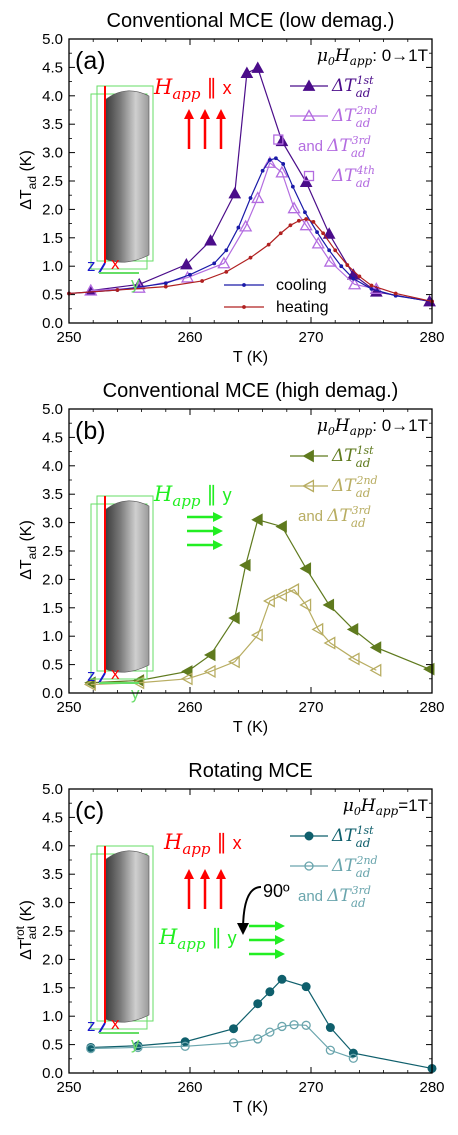  I want to click on legend: ΔTad1st ΔTad2nd and ΔTad3rd, so click(334, 487).